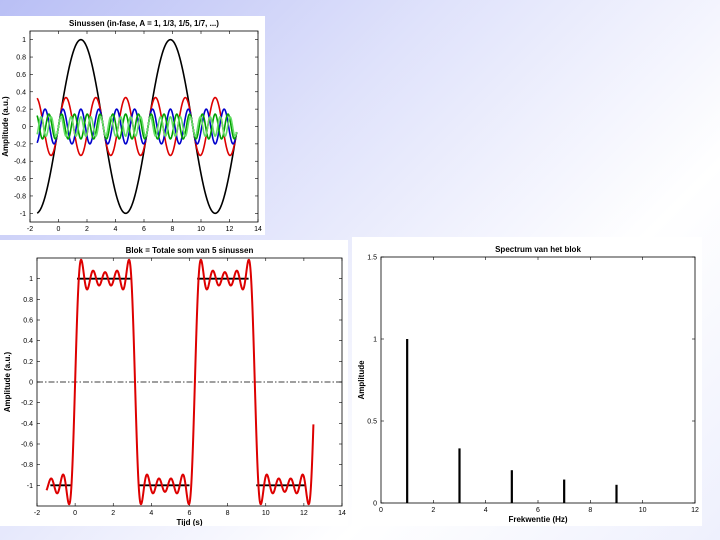 Image resolution: width=720 pixels, height=540 pixels. What do you see at coordinates (538, 249) in the screenshot?
I see `chart-title: Spectrum van het blok` at bounding box center [538, 249].